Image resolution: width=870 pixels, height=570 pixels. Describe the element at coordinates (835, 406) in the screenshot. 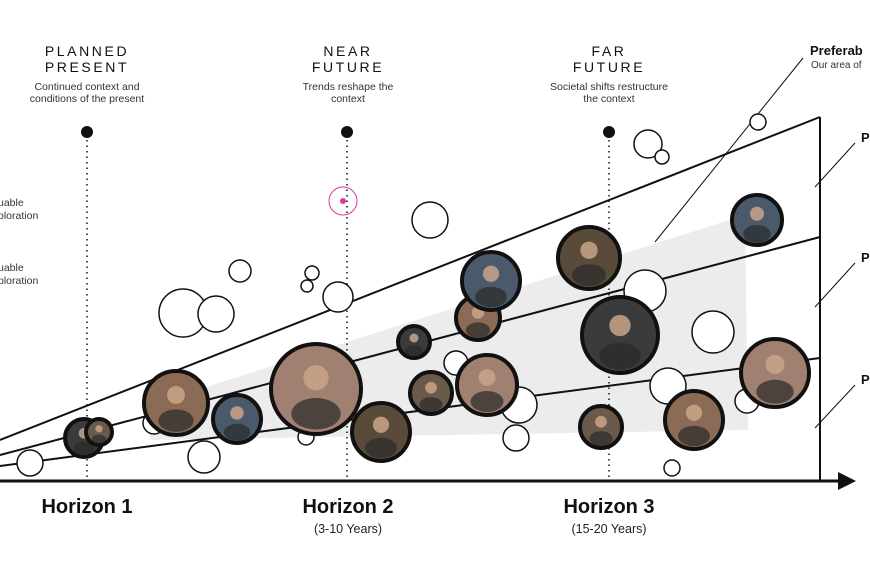

I see `p3-callout-line` at that location.